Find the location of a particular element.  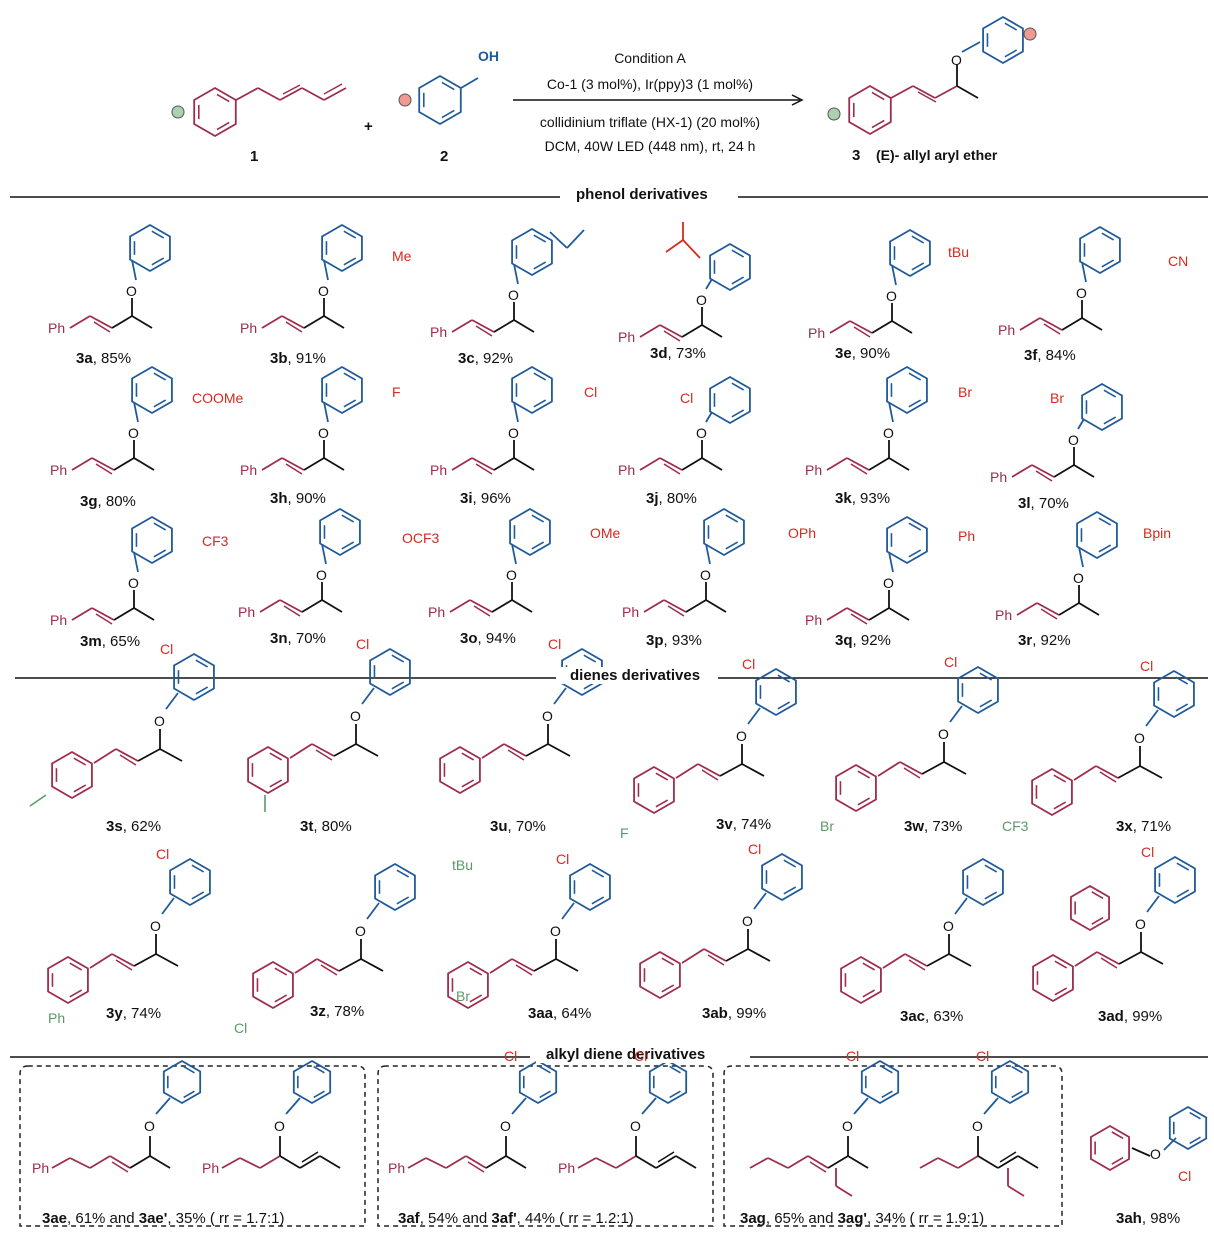

compound-id: 3k is located at coordinates (843, 498).